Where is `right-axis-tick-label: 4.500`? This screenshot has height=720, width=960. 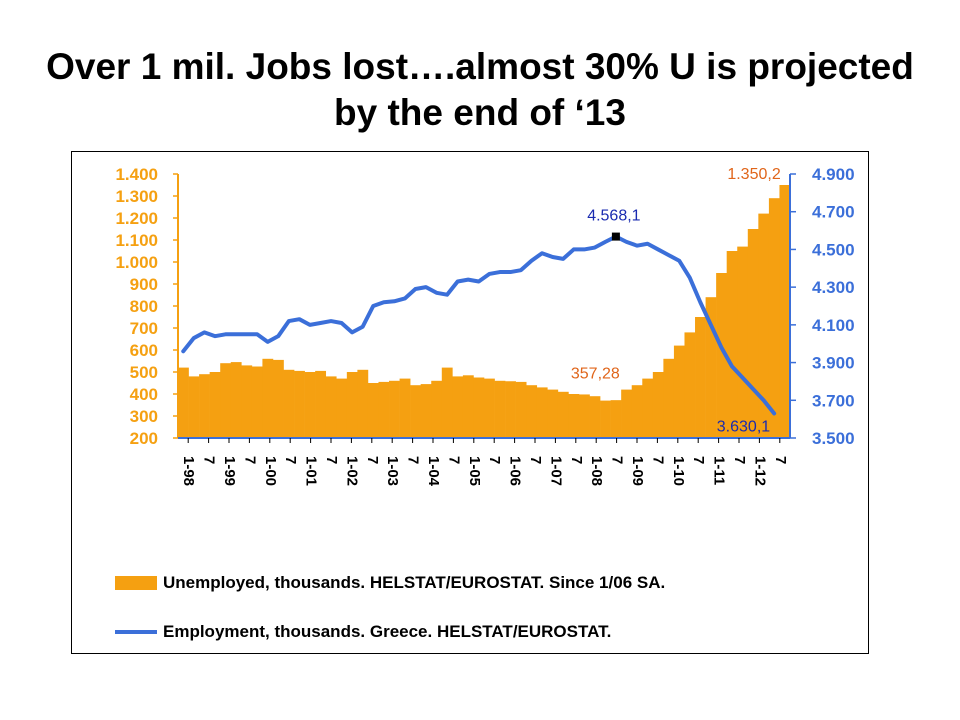 right-axis-tick-label: 4.500 is located at coordinates (833, 249).